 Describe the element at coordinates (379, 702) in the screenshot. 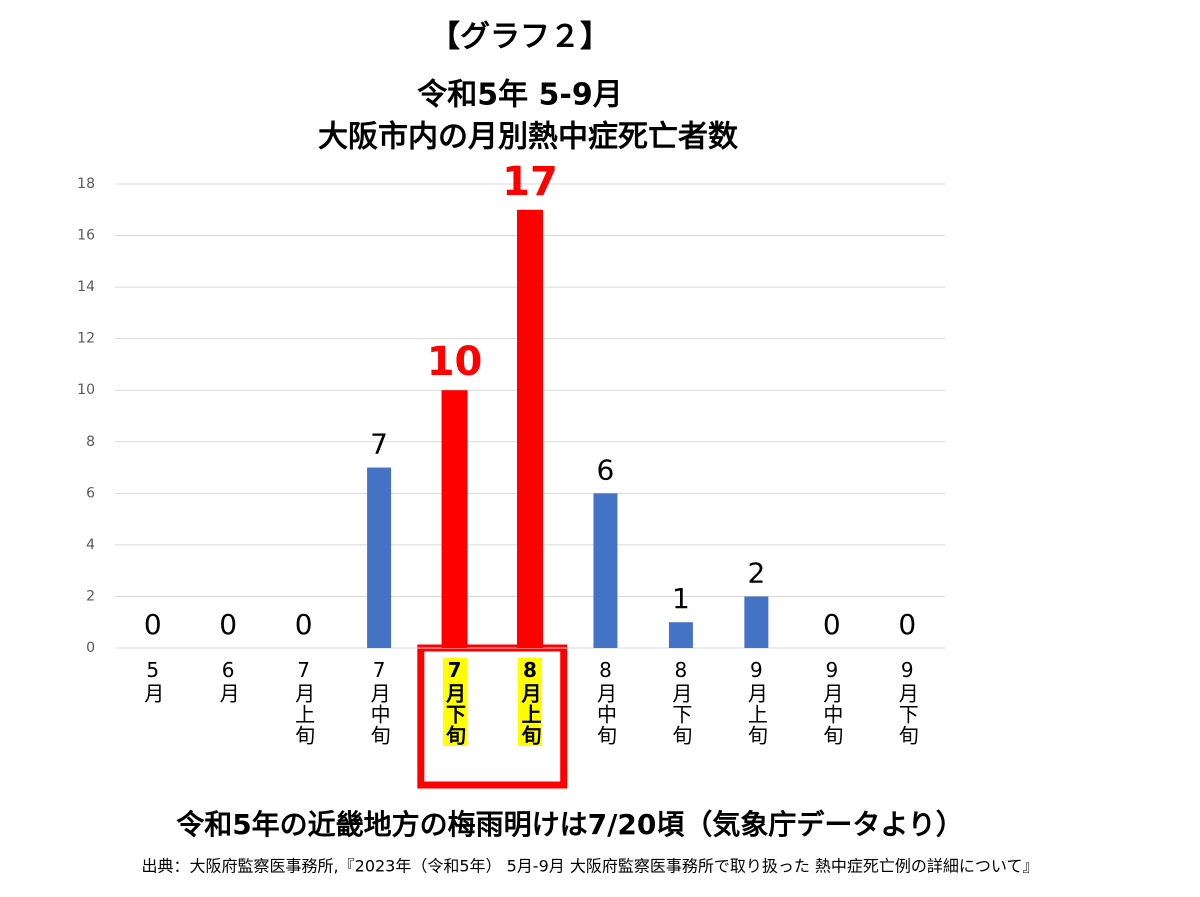

I see `x-tick-label: 7月中旬` at that location.